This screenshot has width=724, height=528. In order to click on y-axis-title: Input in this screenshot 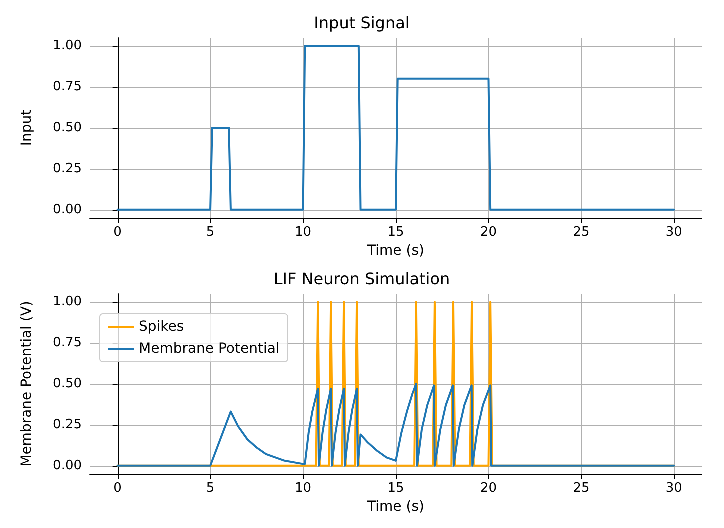, I will do `click(27, 127)`.